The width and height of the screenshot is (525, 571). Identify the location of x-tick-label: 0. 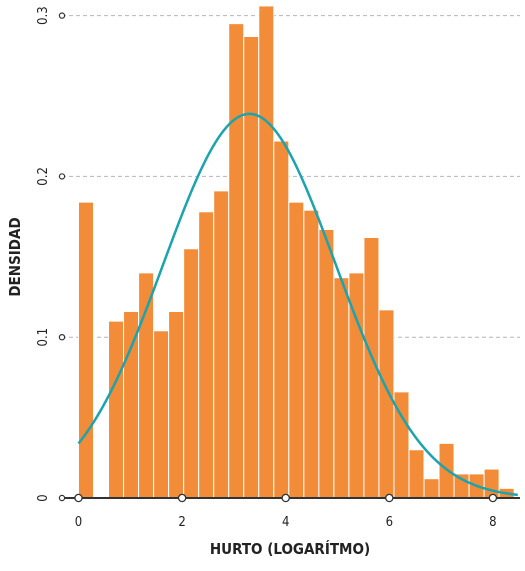
(78, 522).